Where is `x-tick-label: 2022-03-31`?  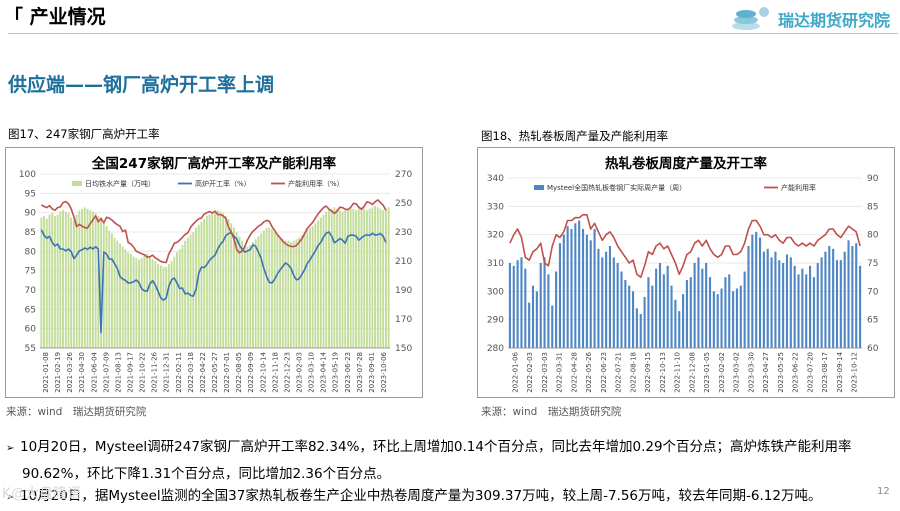 x-tick-label: 2022-03-31 is located at coordinates (560, 372).